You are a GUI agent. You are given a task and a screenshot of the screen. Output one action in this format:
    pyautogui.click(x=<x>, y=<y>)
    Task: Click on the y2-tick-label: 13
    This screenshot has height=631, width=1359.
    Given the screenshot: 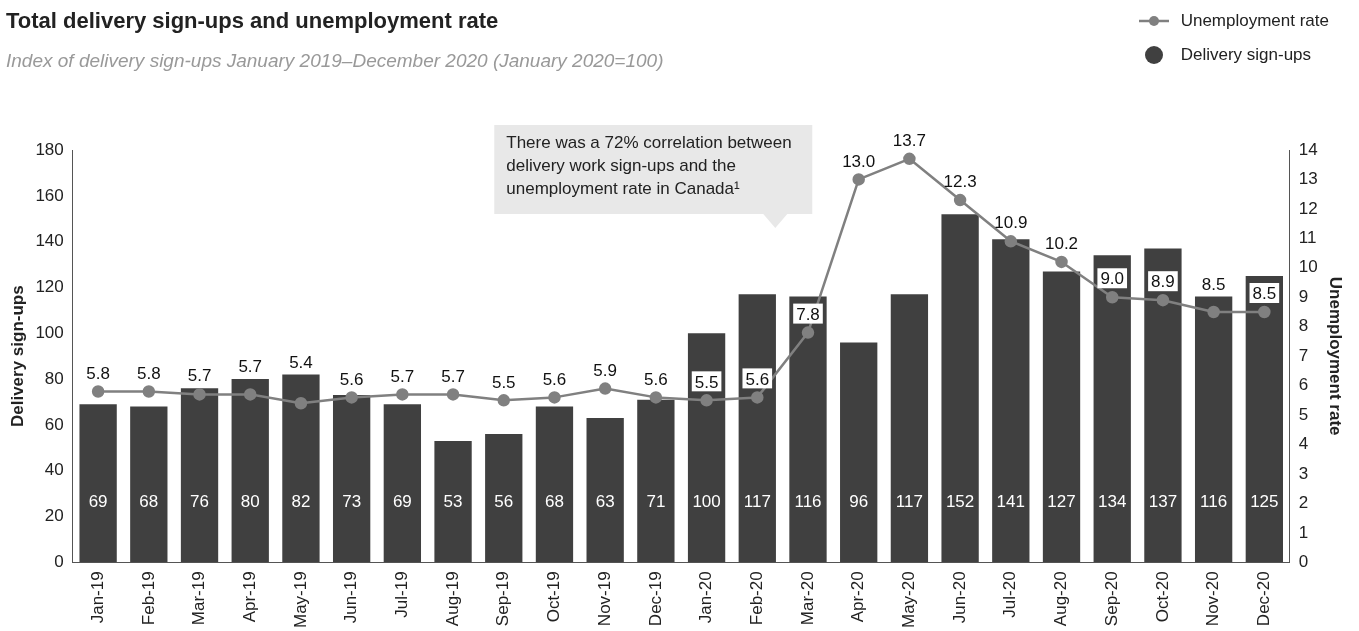 What is the action you would take?
    pyautogui.click(x=1308, y=179)
    